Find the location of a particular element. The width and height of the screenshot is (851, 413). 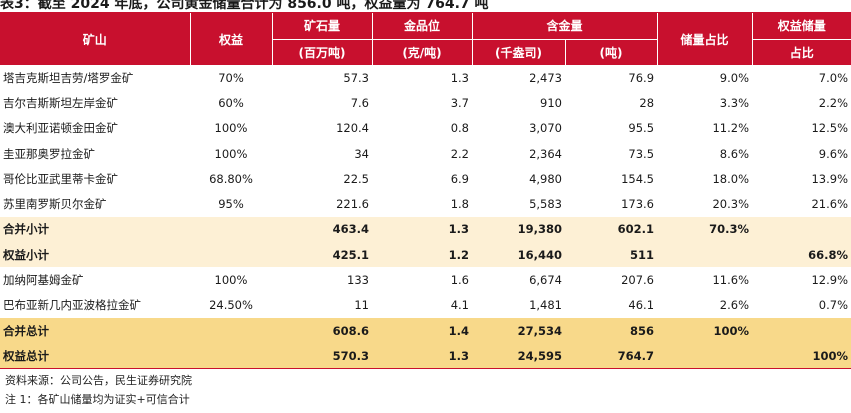

gold-koz-cell: 27,534 is located at coordinates (518, 330).